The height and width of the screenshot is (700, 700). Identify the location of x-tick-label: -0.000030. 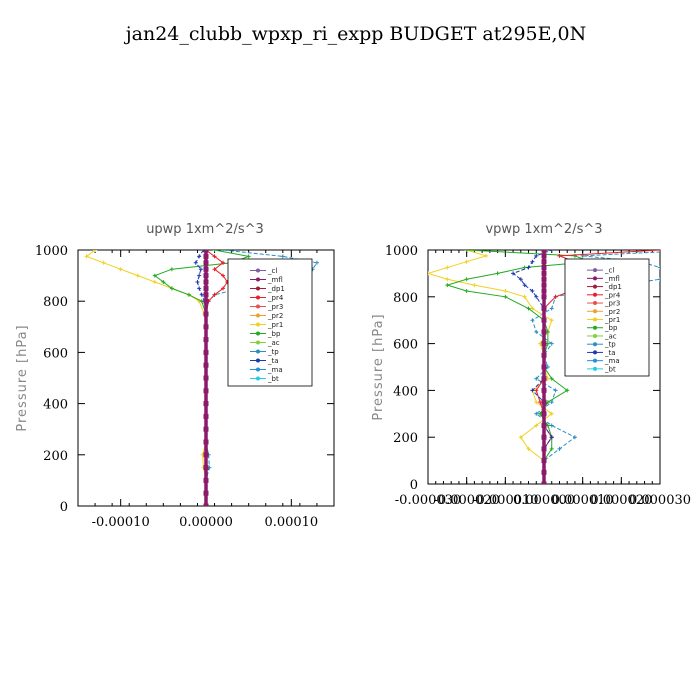
(428, 500).